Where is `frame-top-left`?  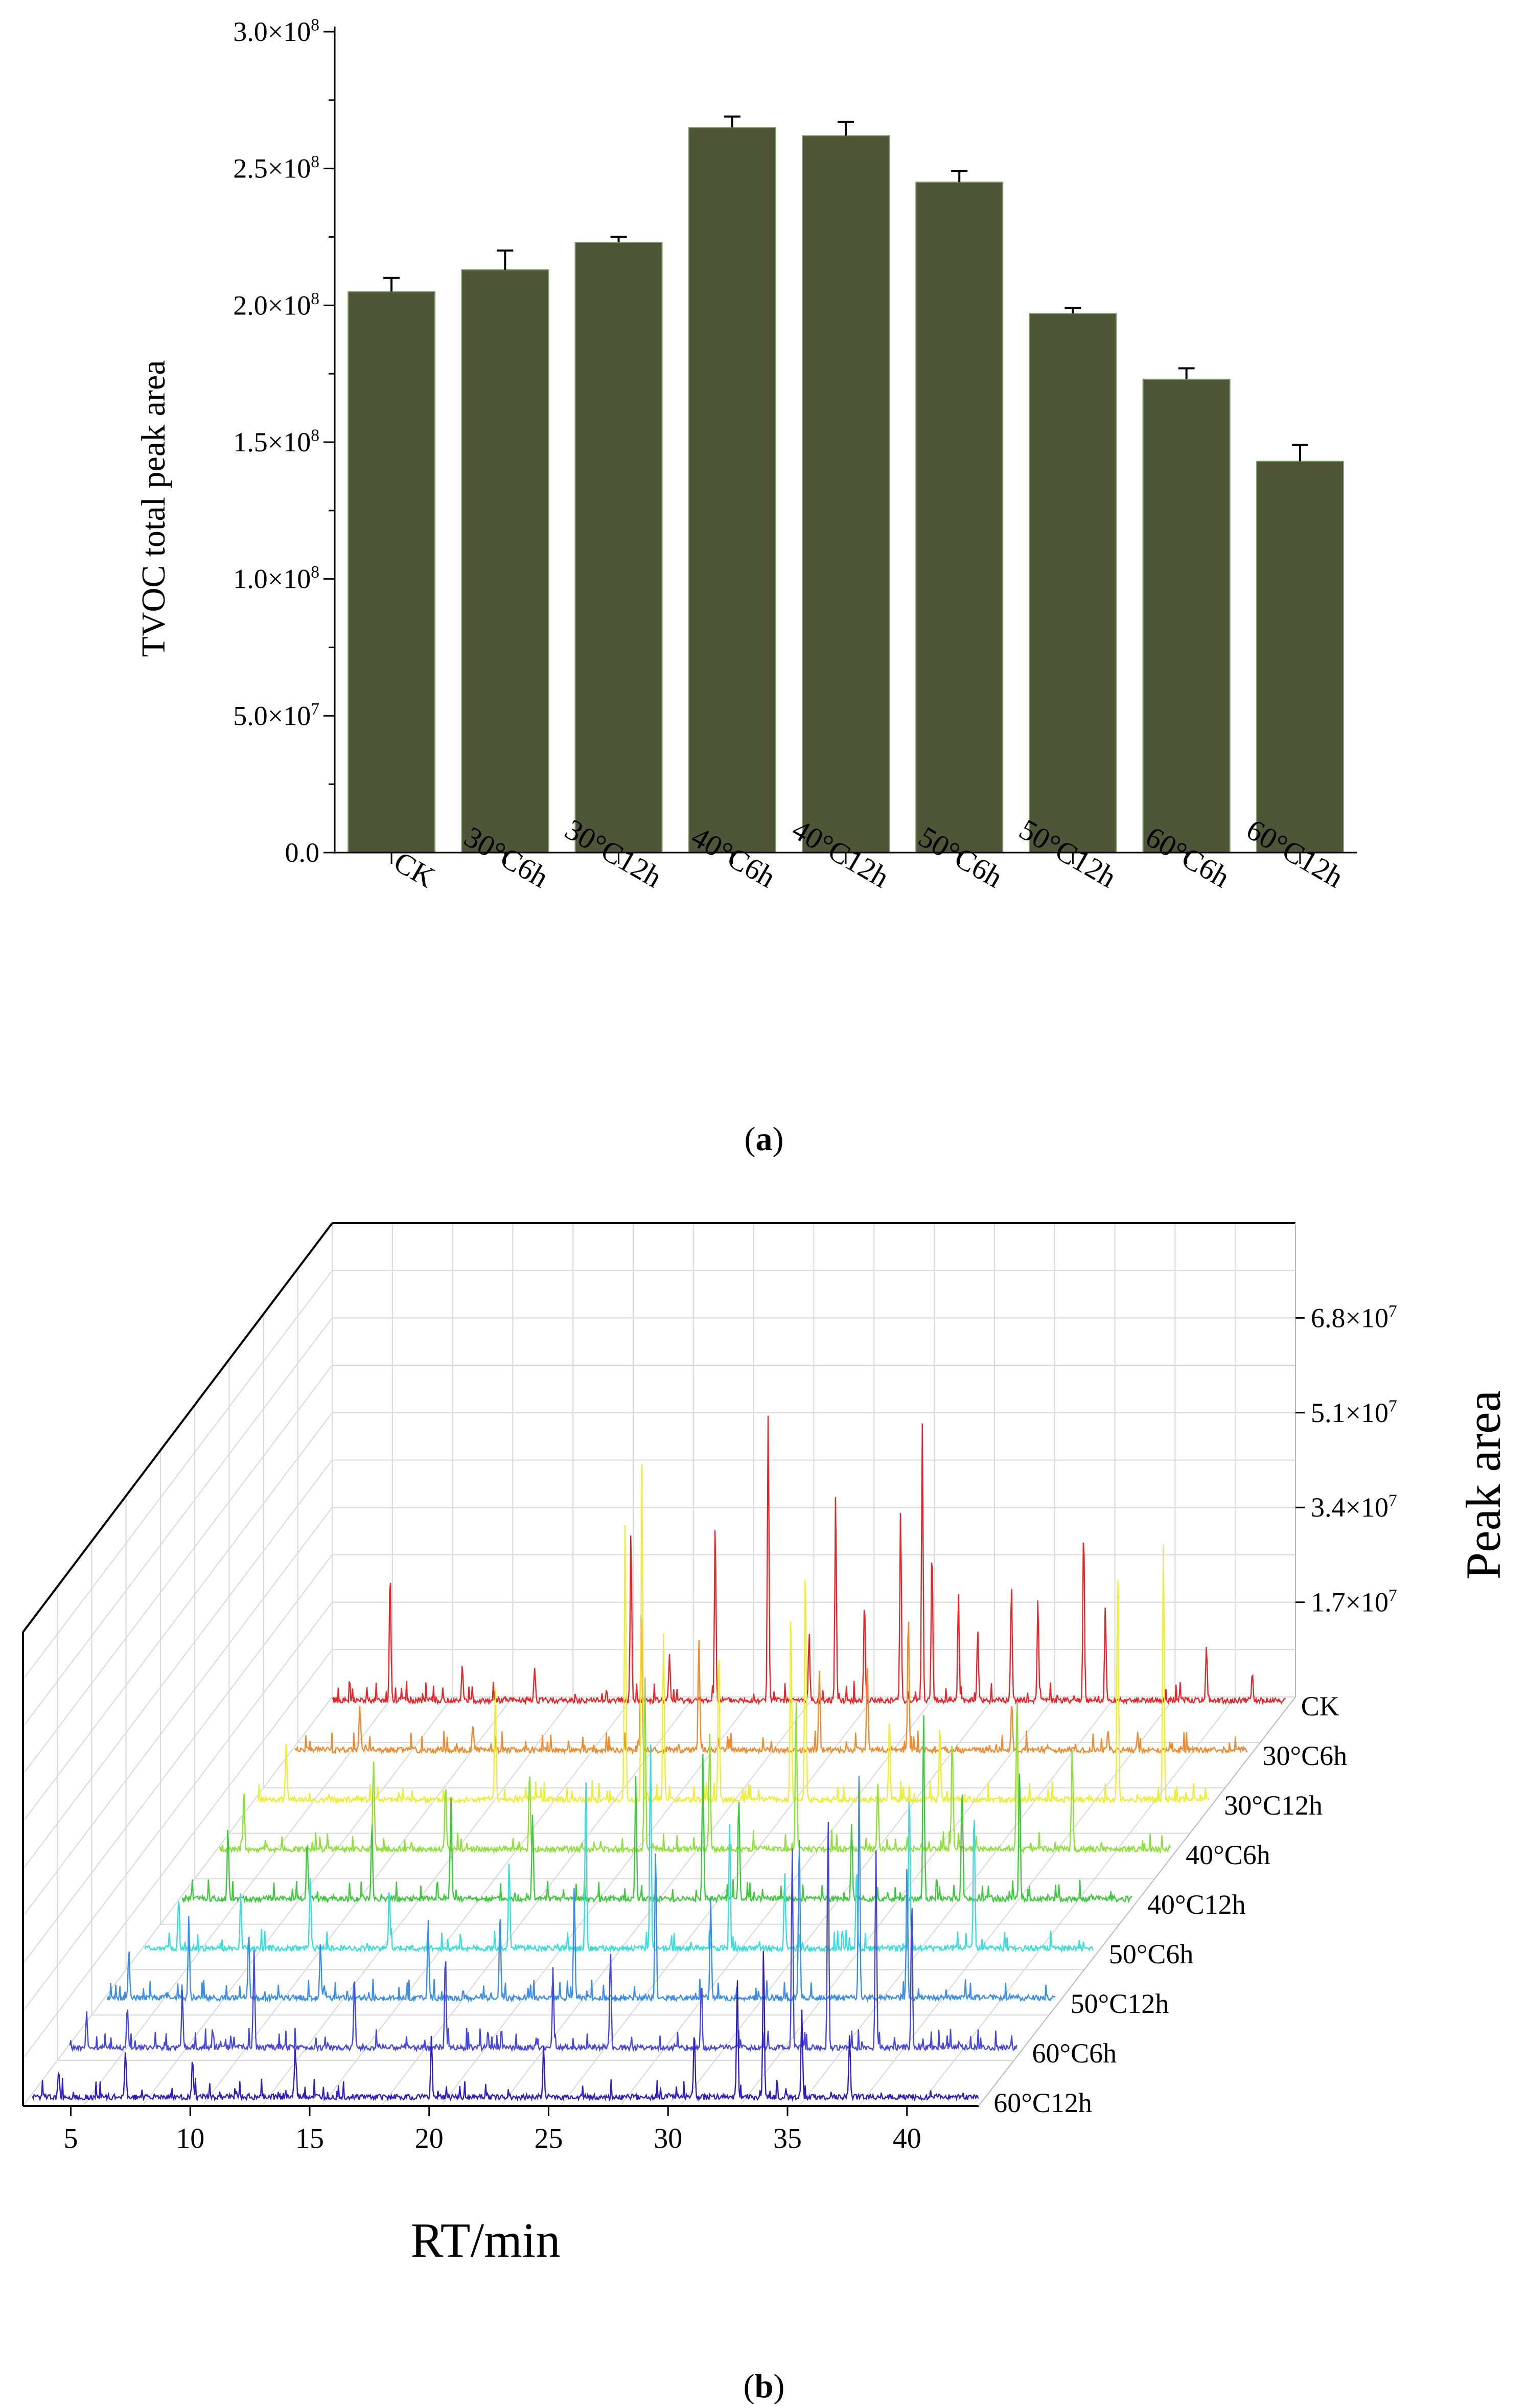 frame-top-left is located at coordinates (177, 1427).